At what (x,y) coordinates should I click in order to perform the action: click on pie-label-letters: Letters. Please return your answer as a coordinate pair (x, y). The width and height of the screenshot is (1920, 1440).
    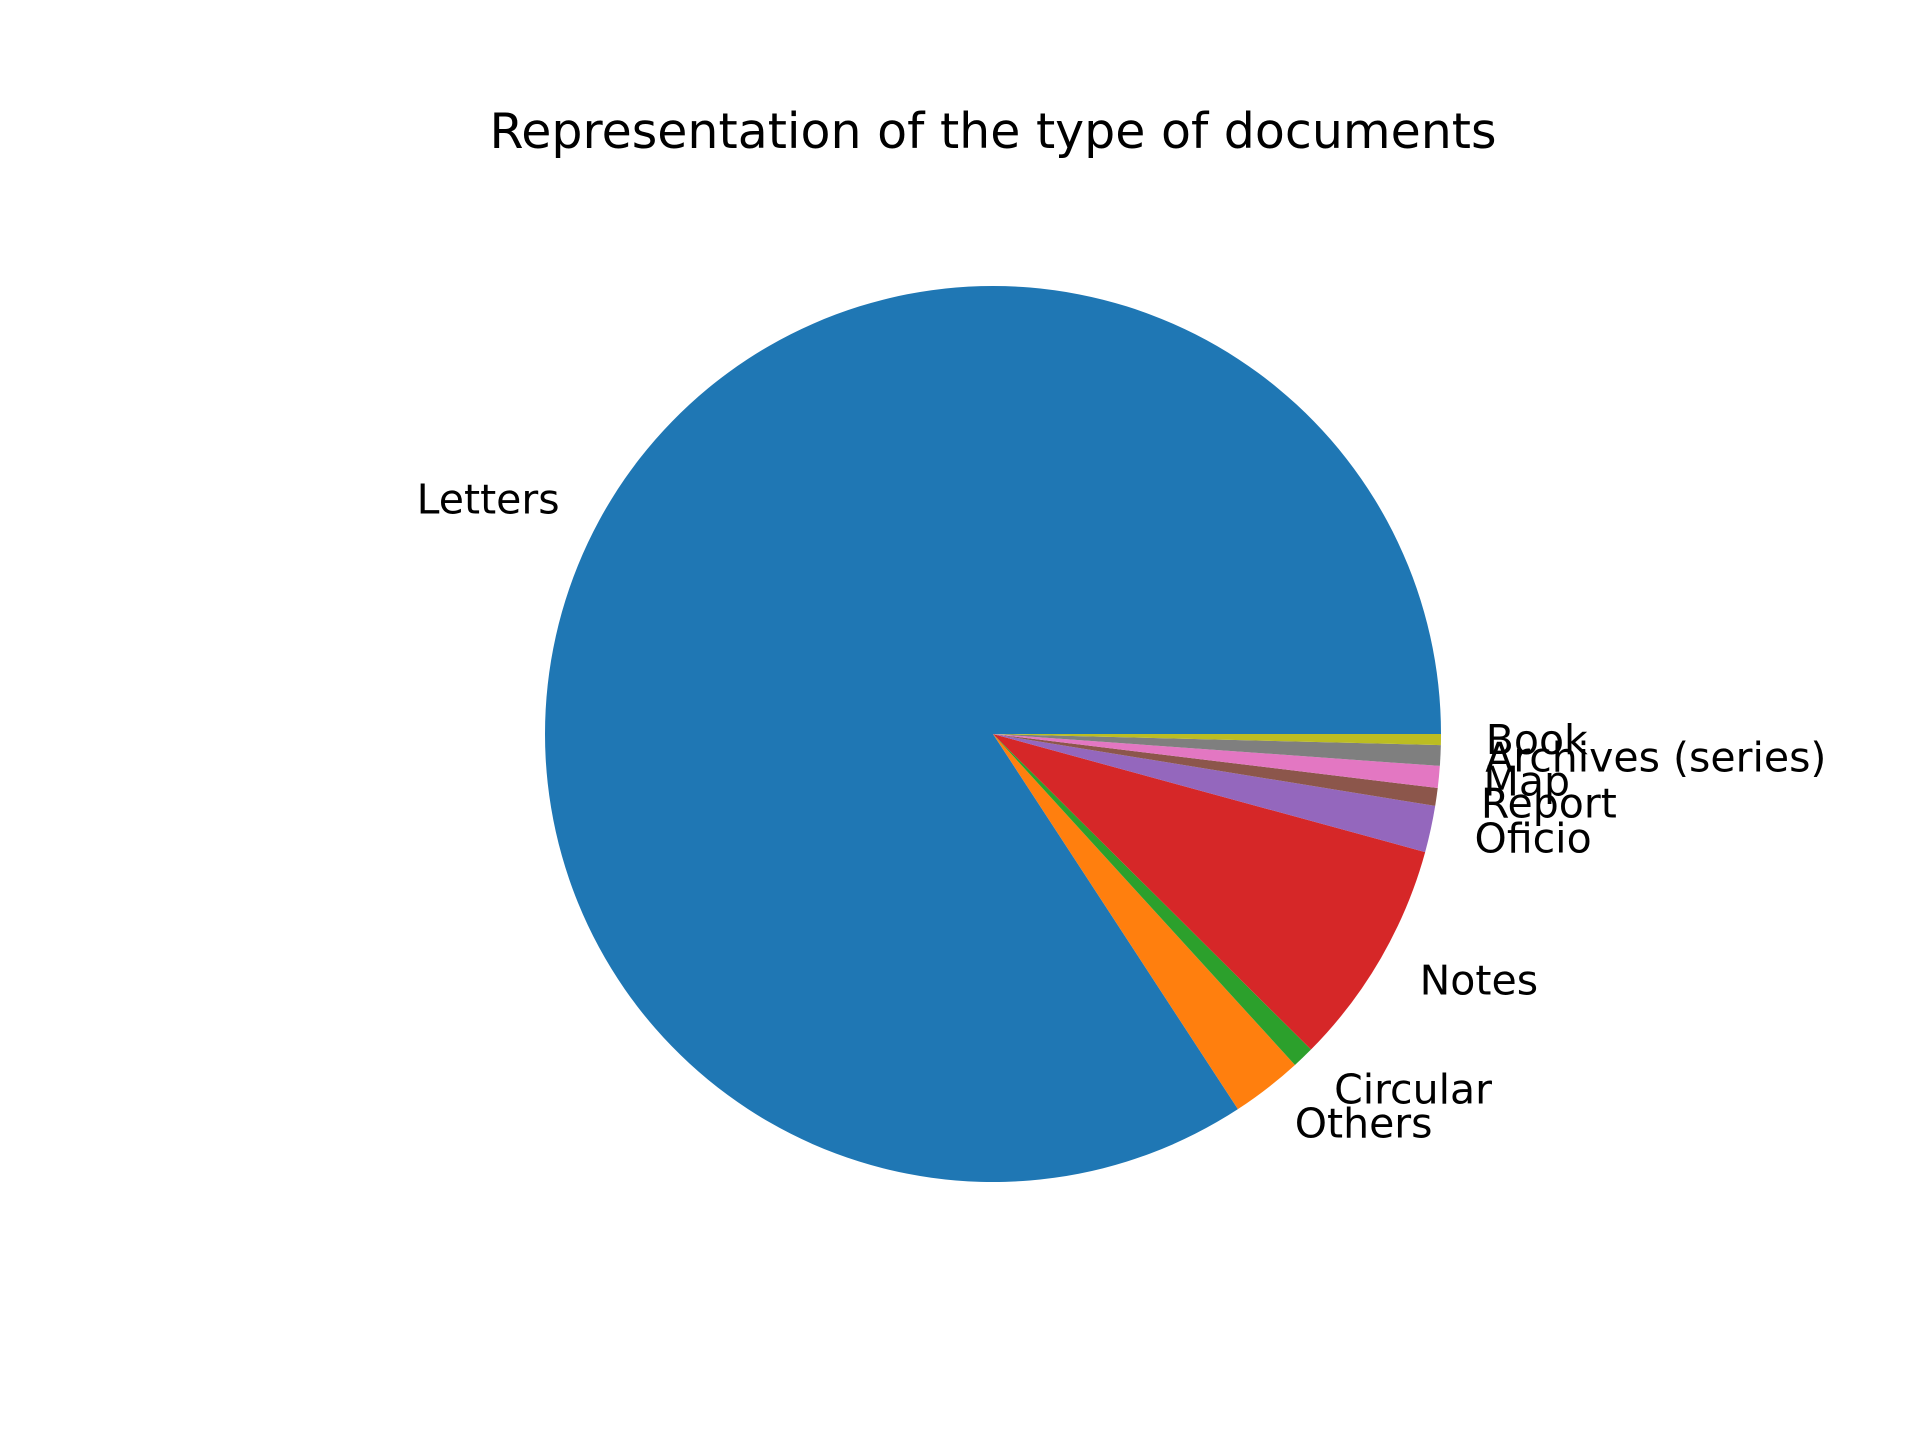
    Looking at the image, I should click on (488, 499).